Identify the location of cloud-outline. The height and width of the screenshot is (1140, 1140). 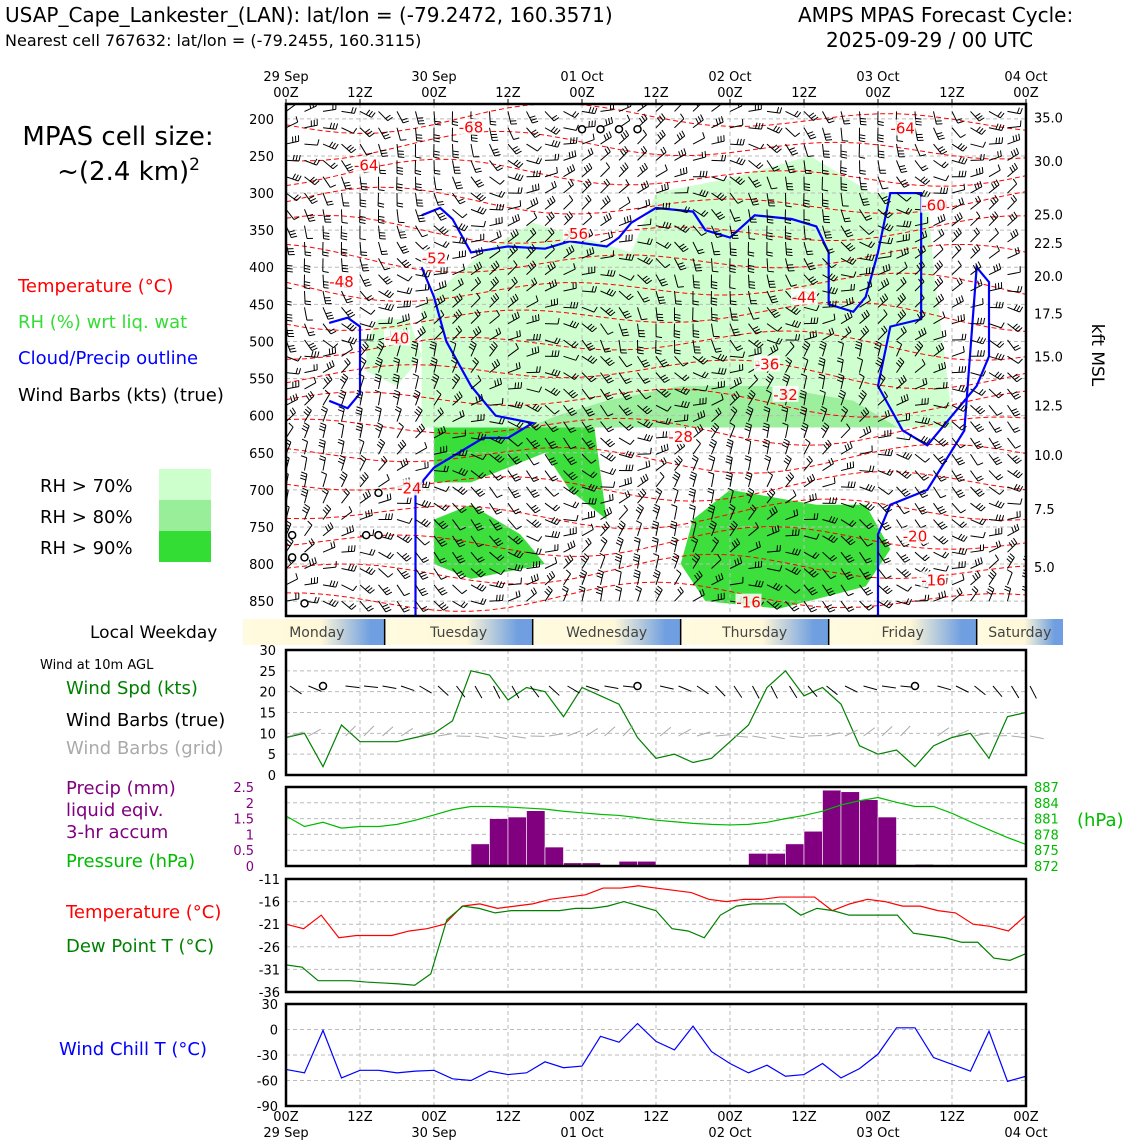
(475, 441).